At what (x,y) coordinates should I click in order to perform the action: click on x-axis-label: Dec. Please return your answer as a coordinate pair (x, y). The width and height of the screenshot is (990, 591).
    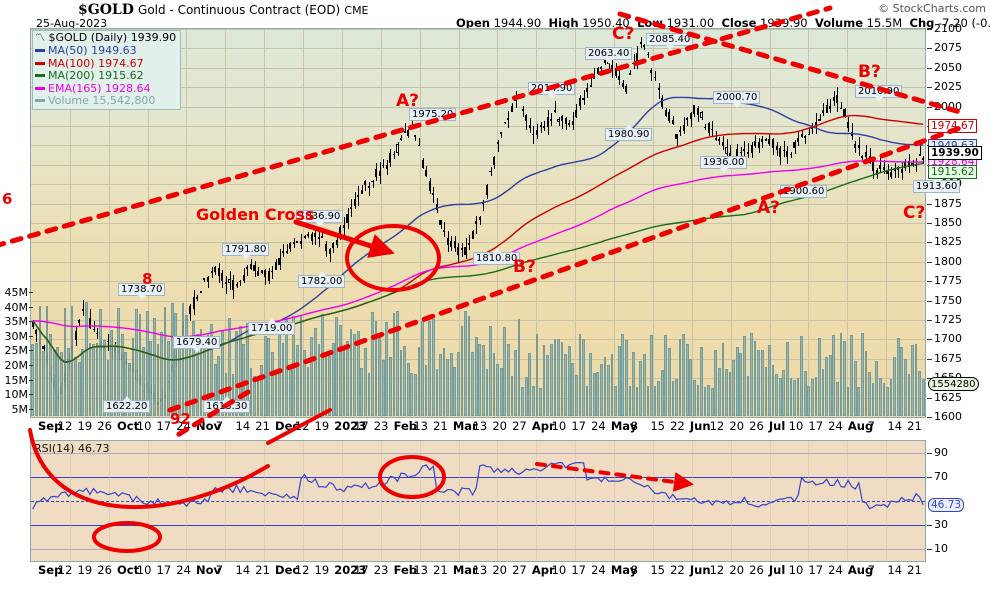
    Looking at the image, I should click on (287, 570).